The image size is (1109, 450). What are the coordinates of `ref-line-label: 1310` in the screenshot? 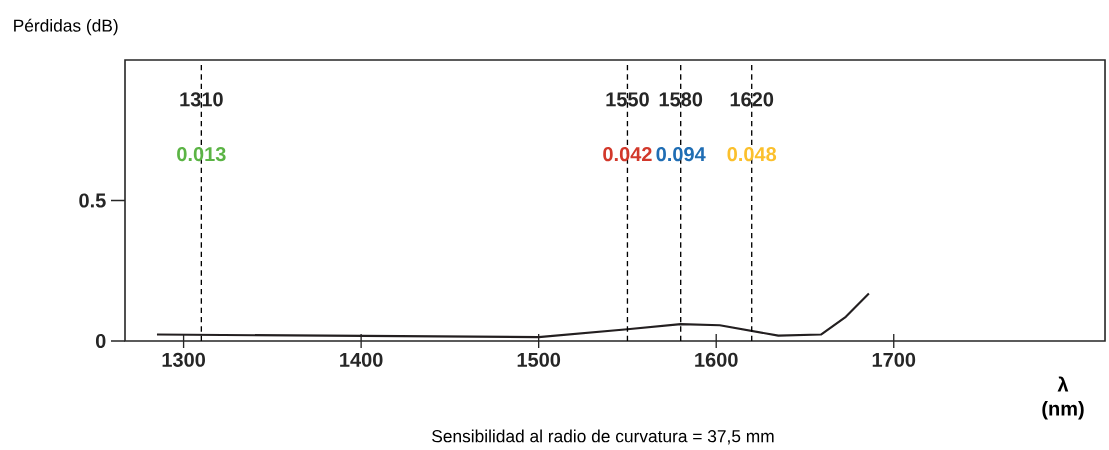 It's located at (201, 99).